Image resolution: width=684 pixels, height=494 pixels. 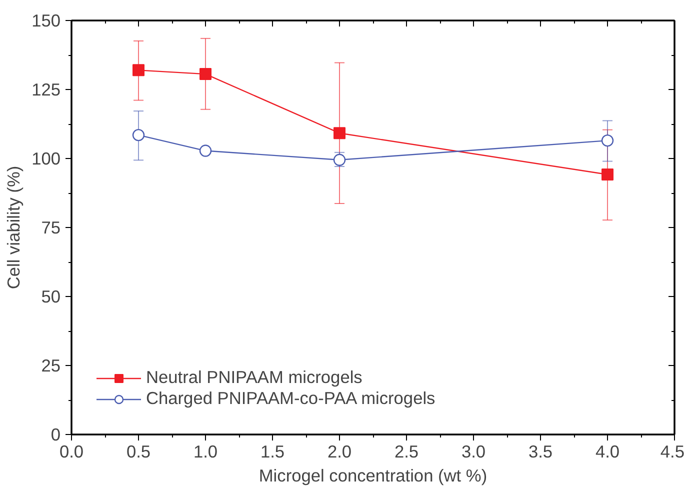 What do you see at coordinates (291, 398) in the screenshot?
I see `legend-label: Charged PNIPAAM-co-PAA microgels` at bounding box center [291, 398].